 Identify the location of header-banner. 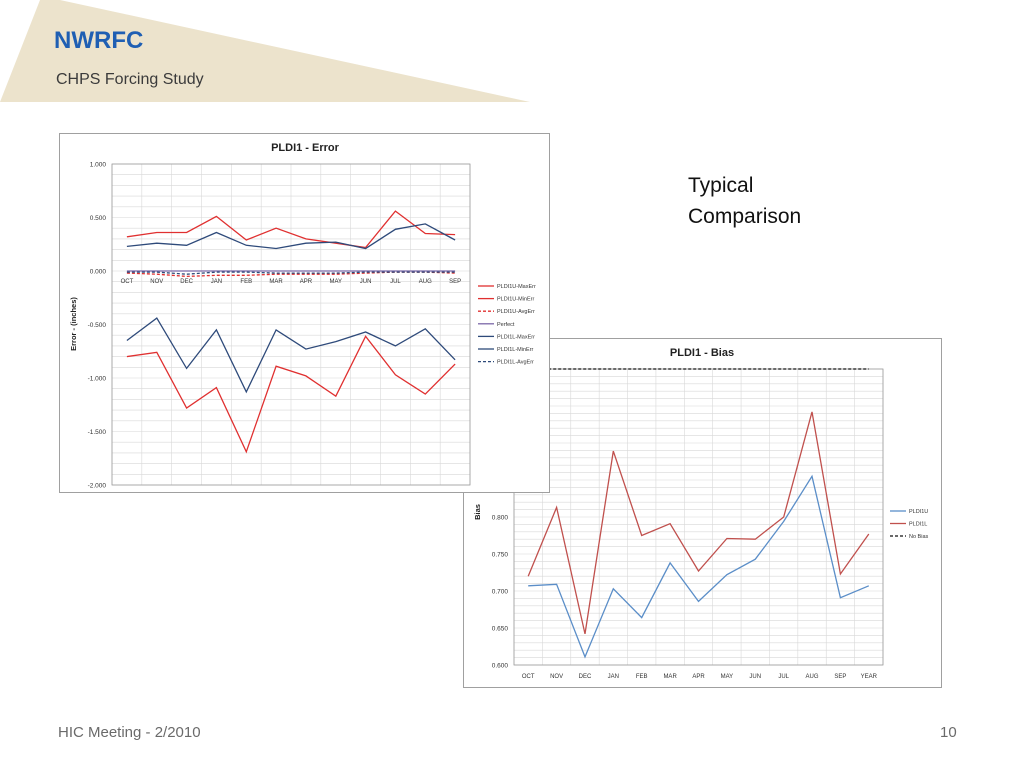
(265, 51).